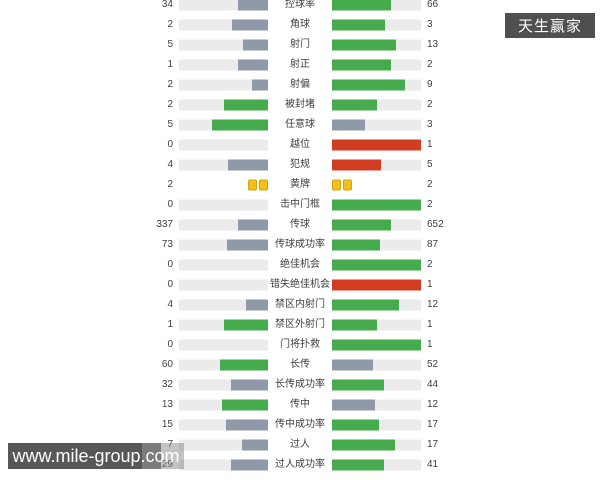 This screenshot has width=600, height=480. I want to click on away-value: 41, so click(433, 464).